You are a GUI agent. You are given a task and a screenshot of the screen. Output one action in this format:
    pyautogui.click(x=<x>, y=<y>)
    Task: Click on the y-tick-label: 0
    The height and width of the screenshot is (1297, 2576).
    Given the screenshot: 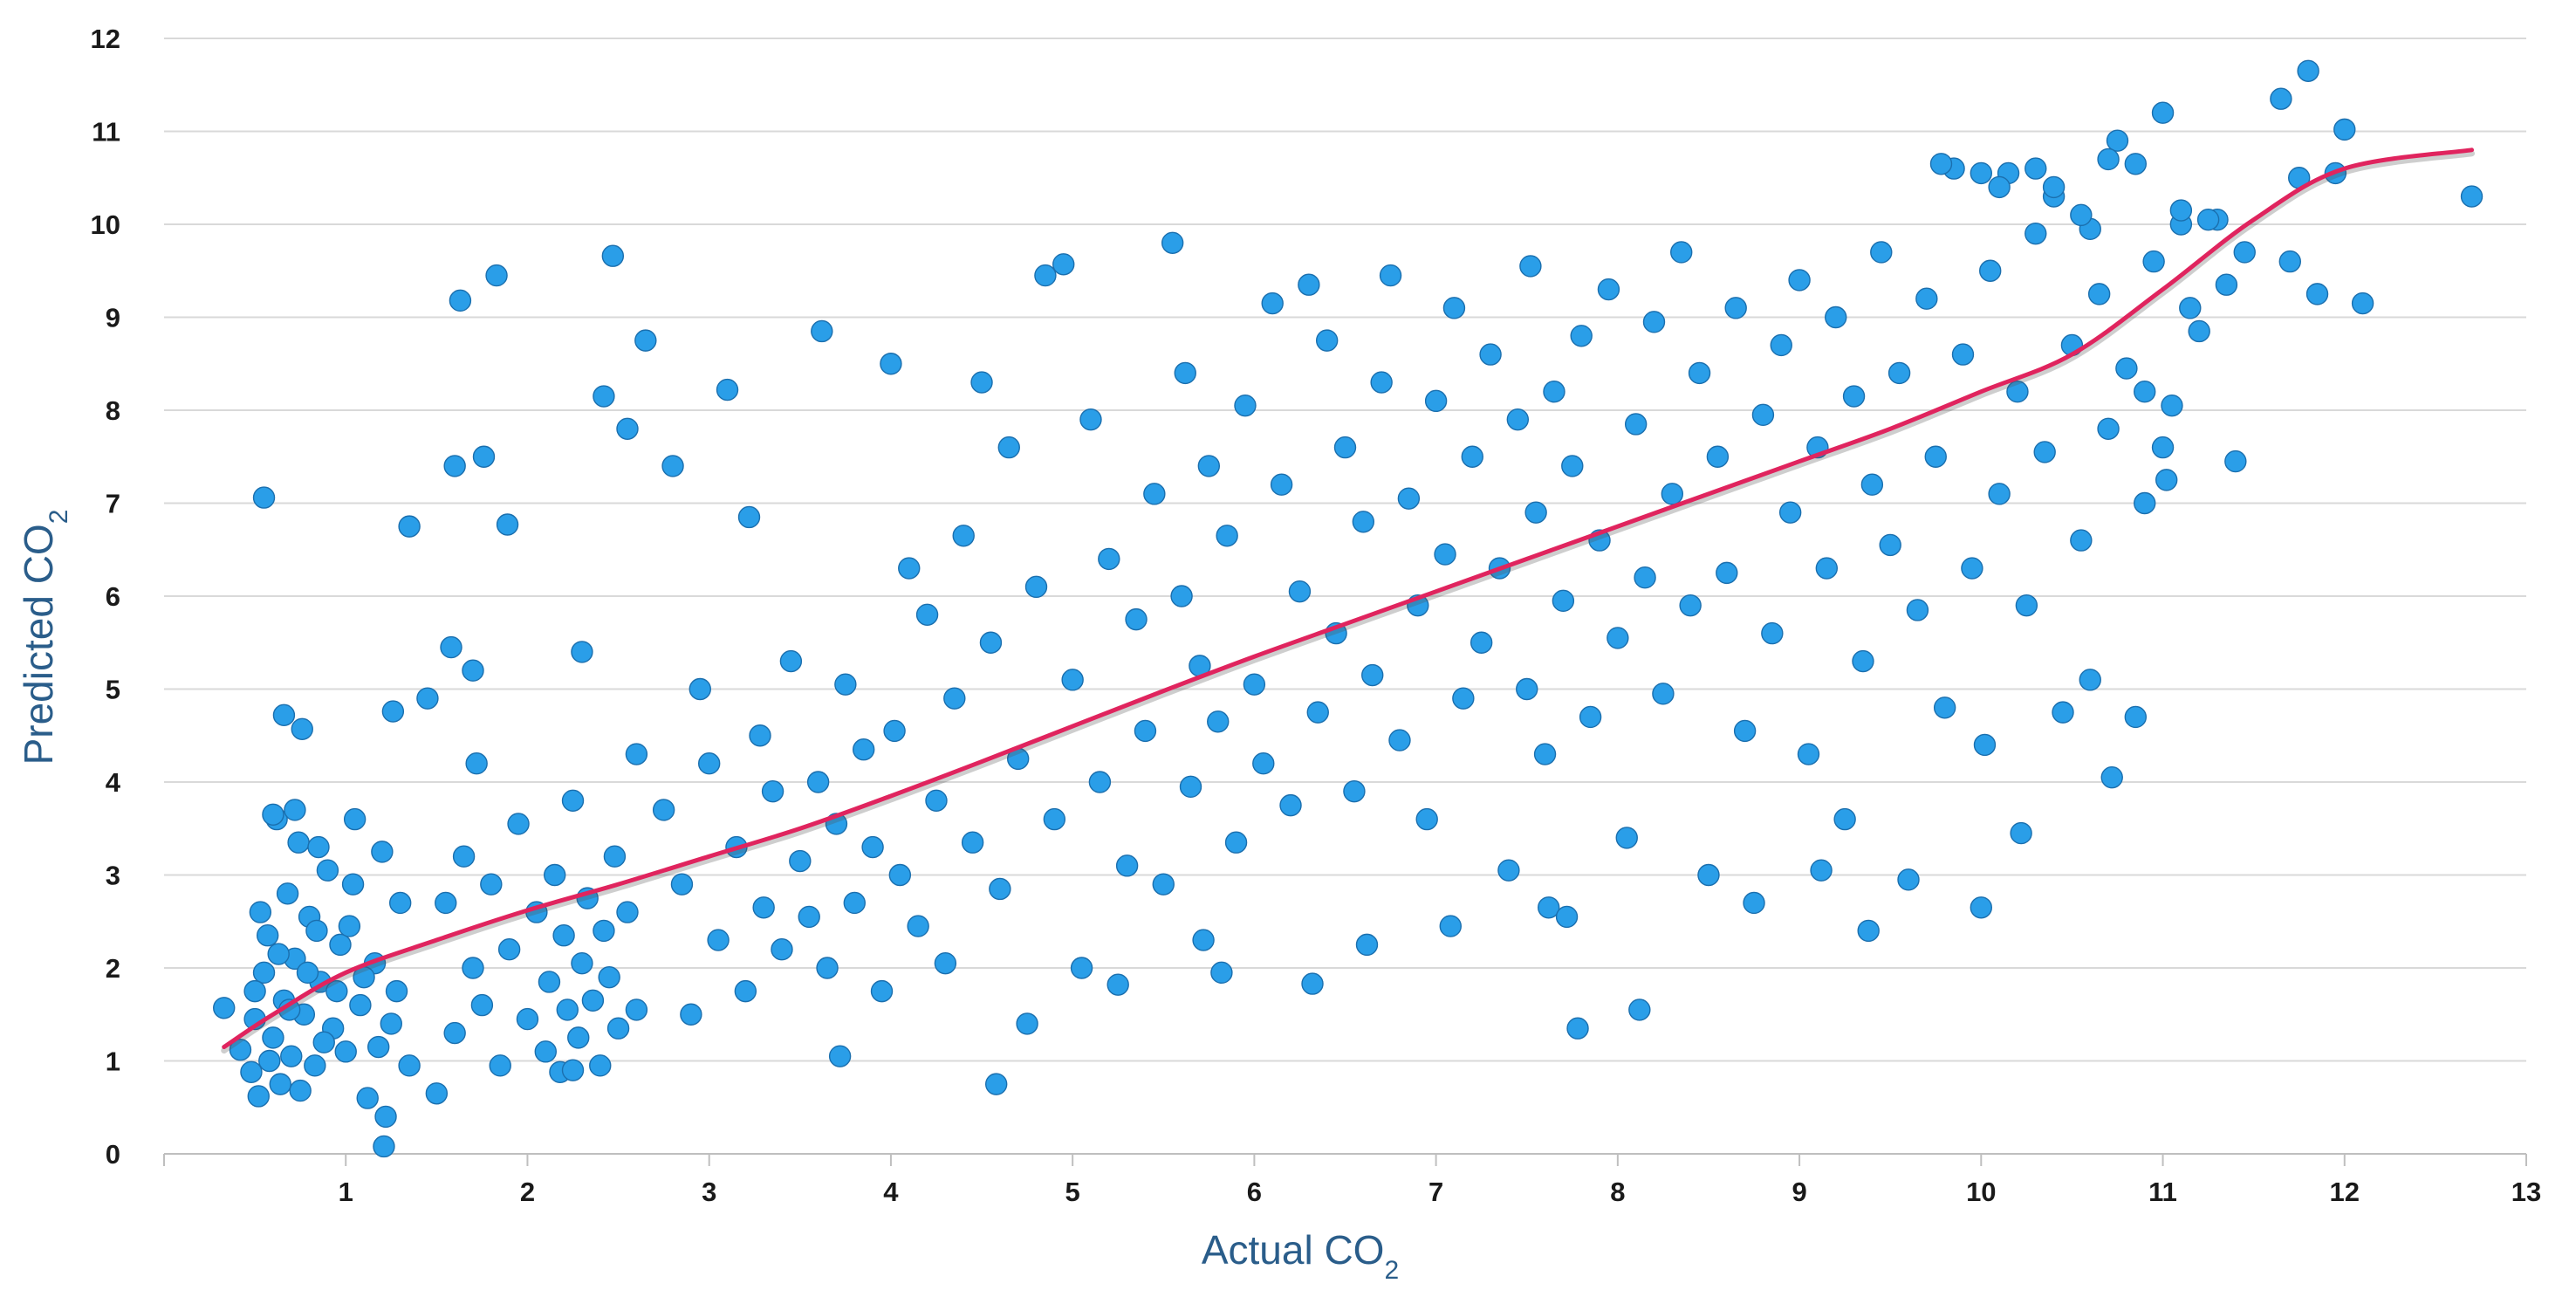 What is the action you would take?
    pyautogui.click(x=113, y=1154)
    